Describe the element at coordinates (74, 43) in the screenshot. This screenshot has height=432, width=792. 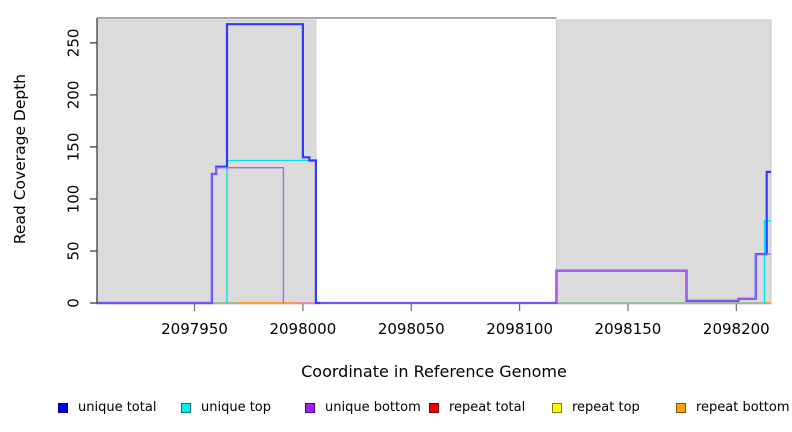
I see `y-tick-label: 250` at that location.